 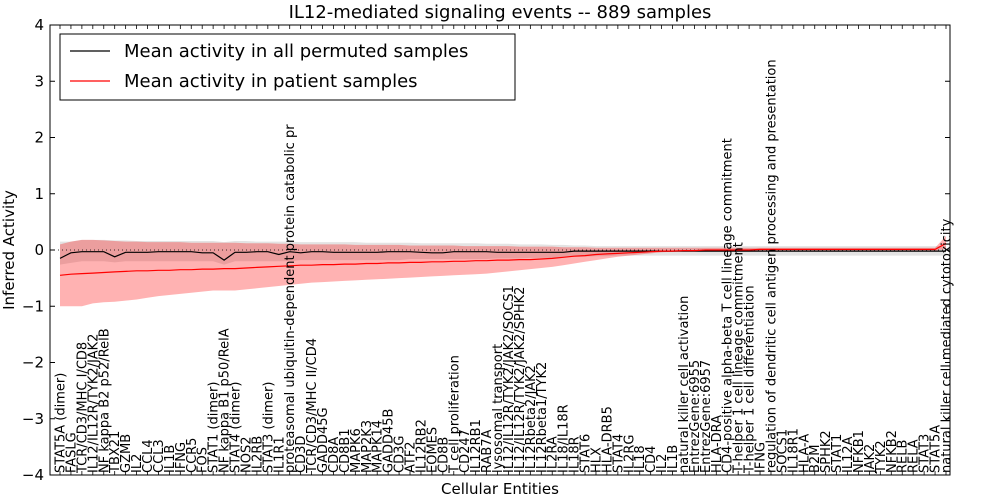 What do you see at coordinates (301, 454) in the screenshot?
I see `x-tick-label: CD3D` at bounding box center [301, 454].